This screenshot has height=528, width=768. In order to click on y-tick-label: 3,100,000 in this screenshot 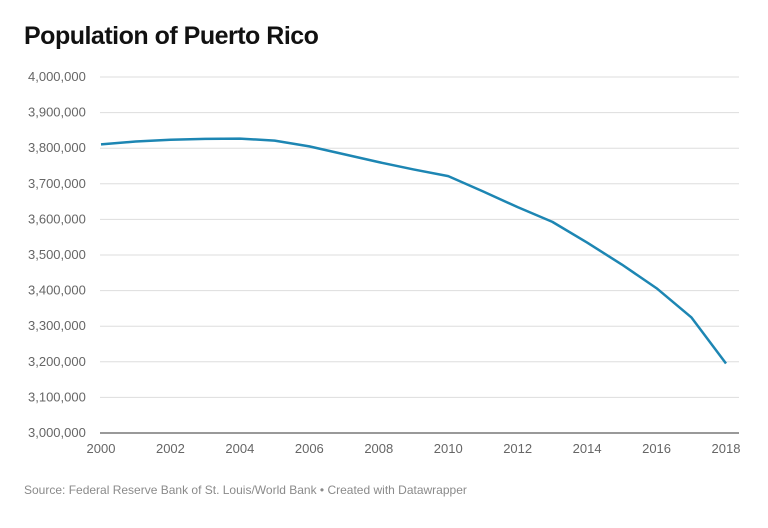, I will do `click(57, 396)`.